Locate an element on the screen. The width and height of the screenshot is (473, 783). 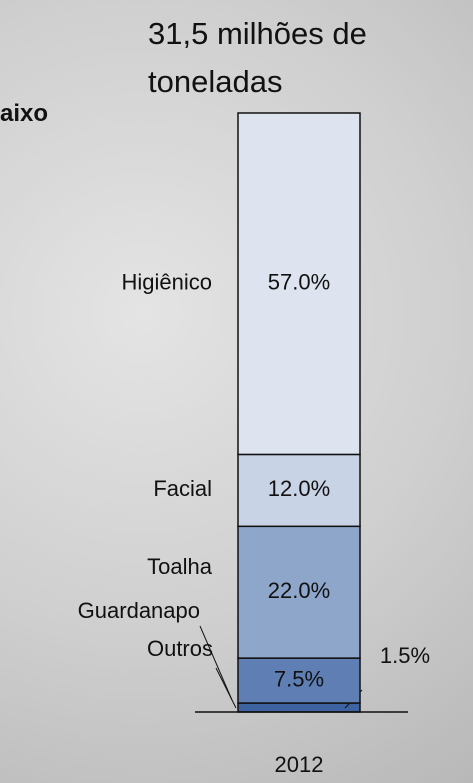
category-label: Guardanapo is located at coordinates (139, 610).